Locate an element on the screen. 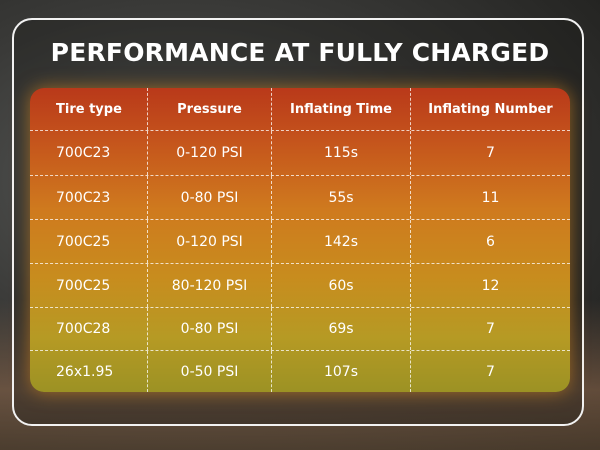 Image resolution: width=600 pixels, height=450 pixels. table-cell: 60s is located at coordinates (340, 285).